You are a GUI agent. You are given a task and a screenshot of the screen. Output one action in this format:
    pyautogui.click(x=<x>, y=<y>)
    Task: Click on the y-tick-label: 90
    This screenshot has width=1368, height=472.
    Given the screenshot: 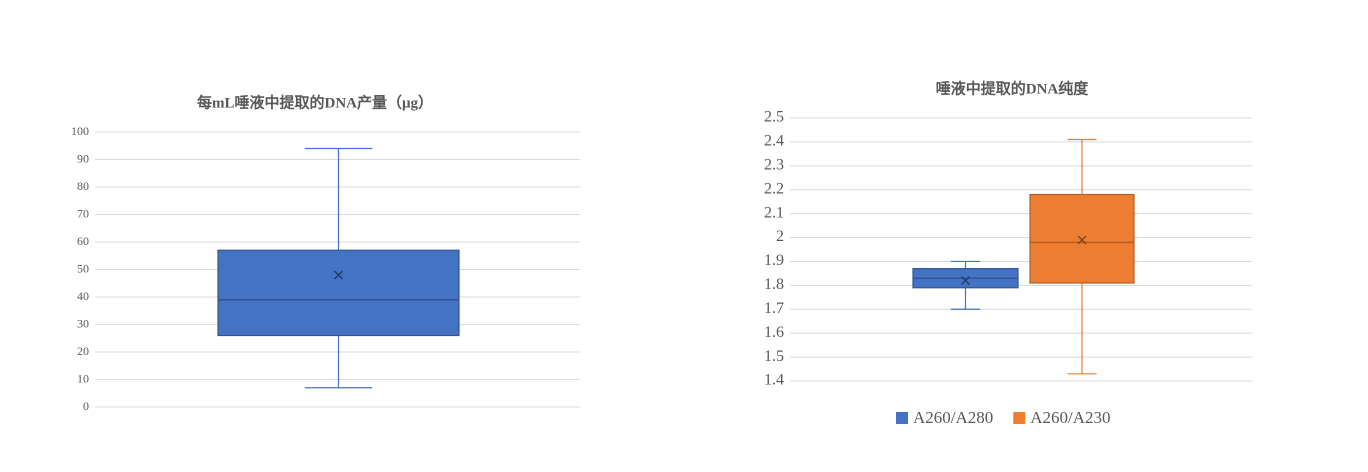 What is the action you would take?
    pyautogui.click(x=83, y=158)
    